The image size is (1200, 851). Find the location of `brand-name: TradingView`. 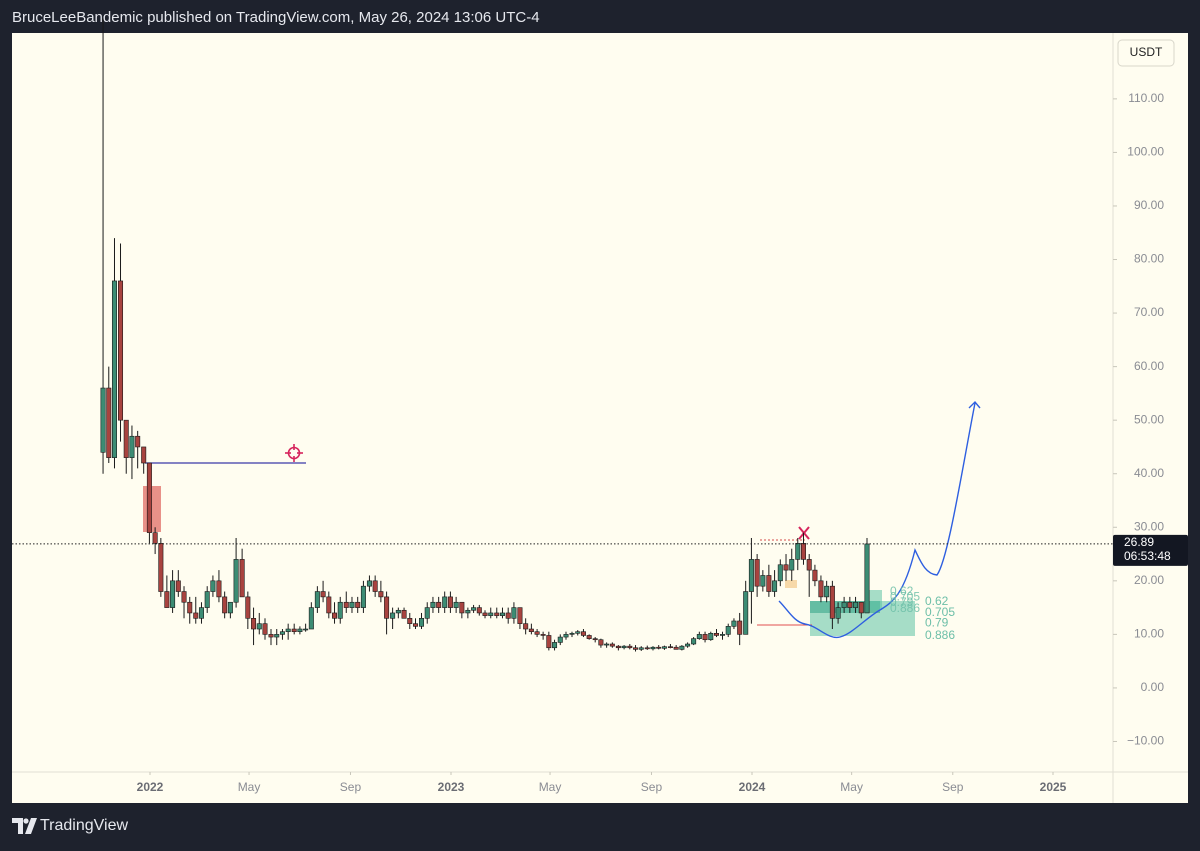

brand-name: TradingView is located at coordinates (84, 825).